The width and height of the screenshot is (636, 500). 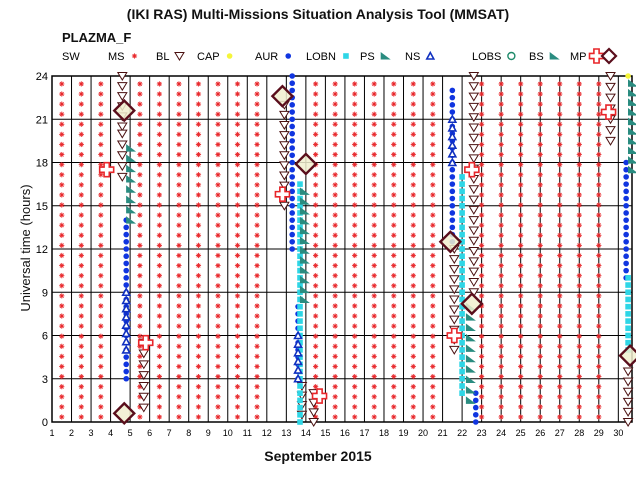 What do you see at coordinates (384, 433) in the screenshot?
I see `x-tick-label: 18` at bounding box center [384, 433].